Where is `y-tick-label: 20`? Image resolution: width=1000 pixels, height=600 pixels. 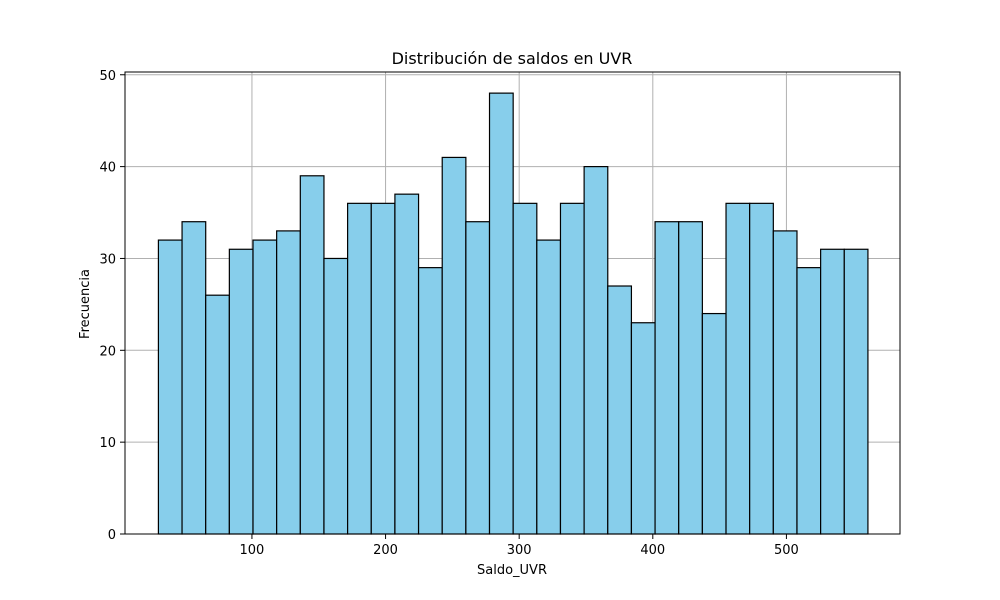
y-tick-label: 20 is located at coordinates (107, 351).